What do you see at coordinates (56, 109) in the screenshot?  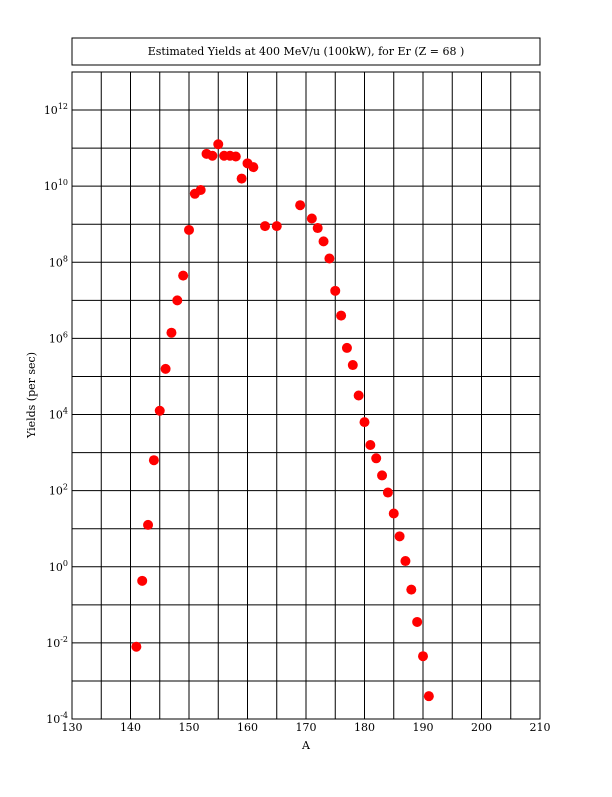 I see `y-tick-label: 10¹²` at bounding box center [56, 109].